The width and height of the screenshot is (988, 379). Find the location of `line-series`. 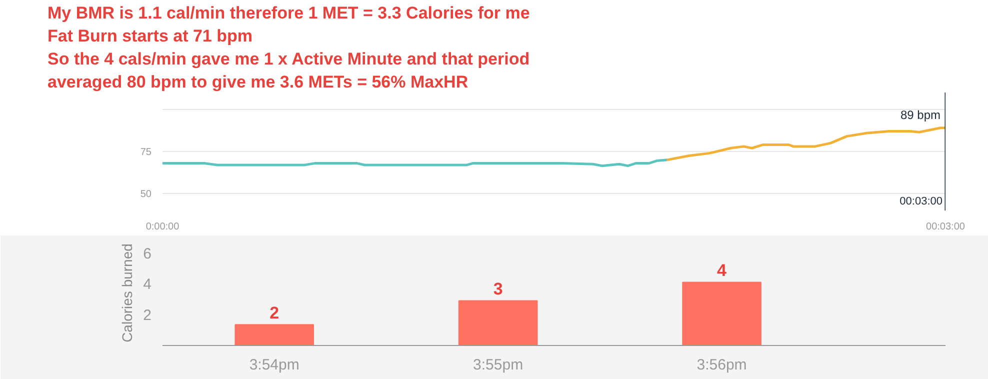

line-series is located at coordinates (806, 144).